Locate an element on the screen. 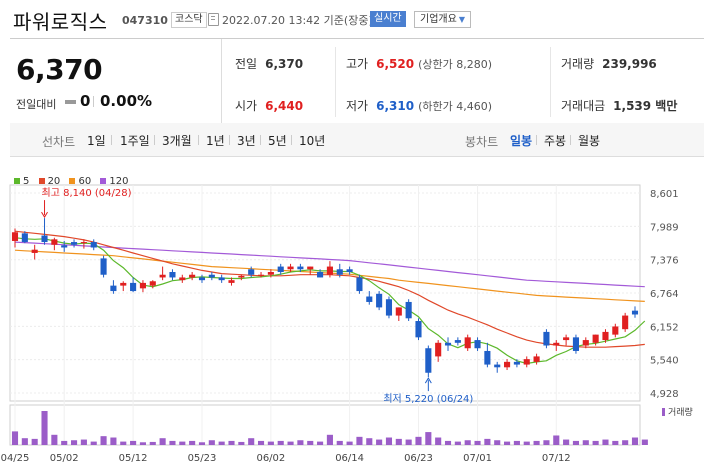 The width and height of the screenshot is (706, 471). range-1y: 1년 is located at coordinates (215, 141).